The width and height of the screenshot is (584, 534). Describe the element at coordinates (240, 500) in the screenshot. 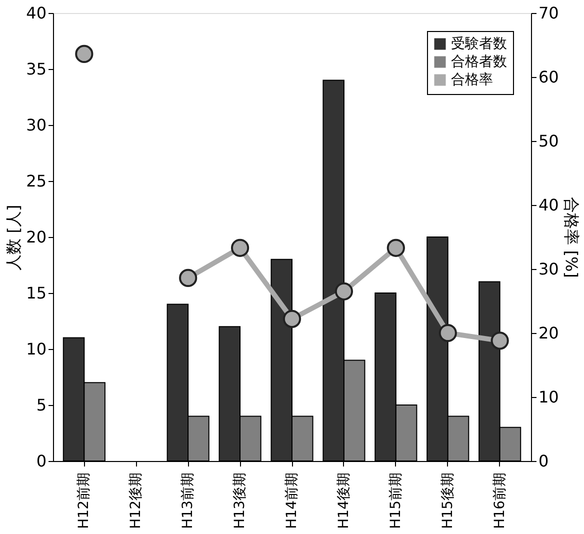

I see `x-tick-label: H13後期` at that location.